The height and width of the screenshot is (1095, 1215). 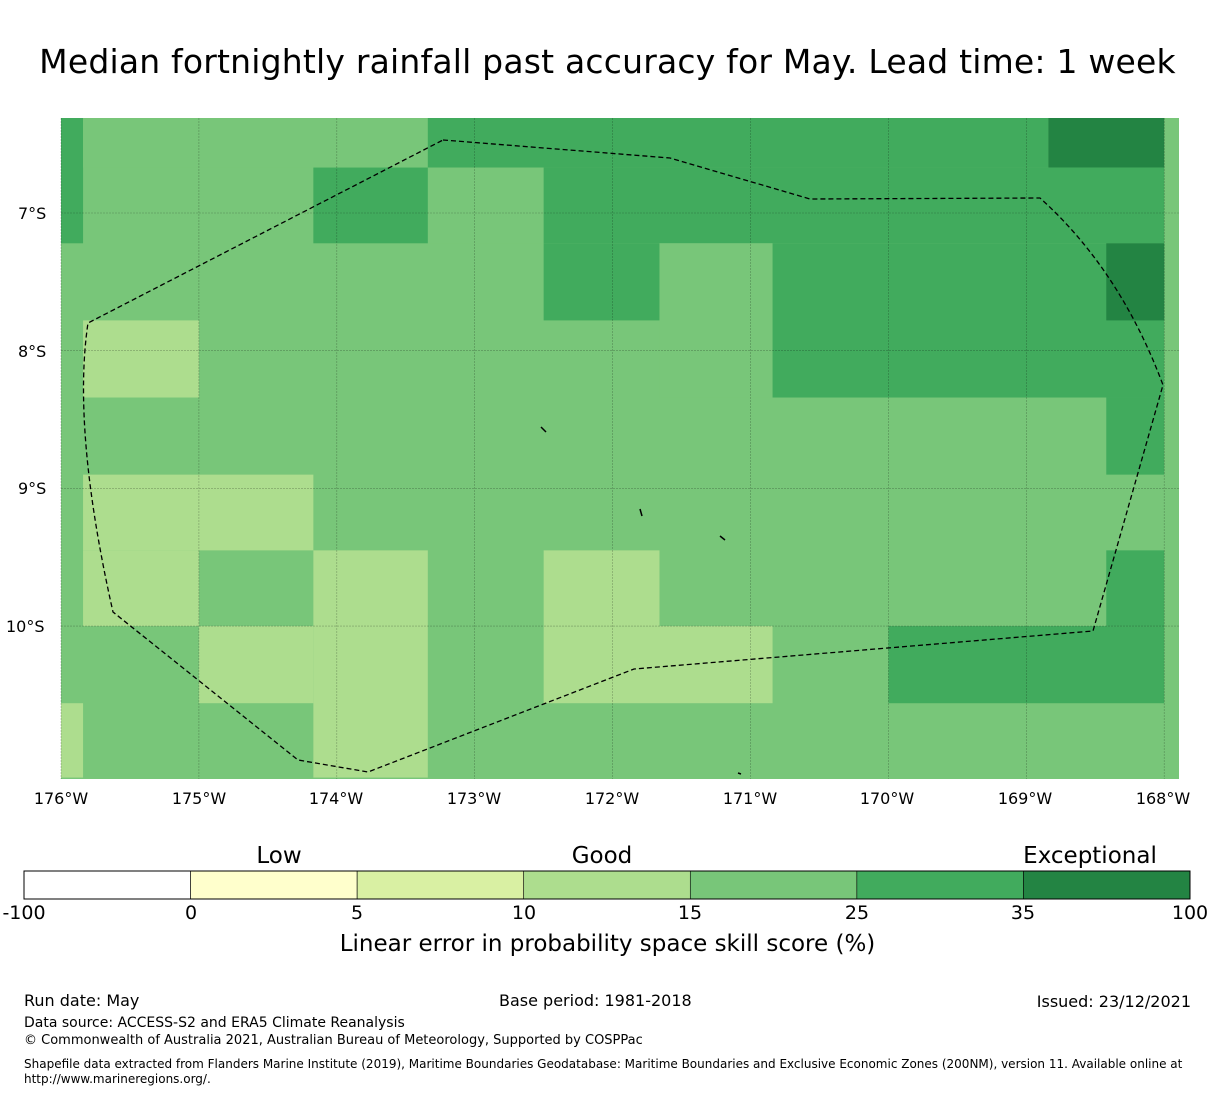 I want to click on island-atafu, so click(x=543, y=429).